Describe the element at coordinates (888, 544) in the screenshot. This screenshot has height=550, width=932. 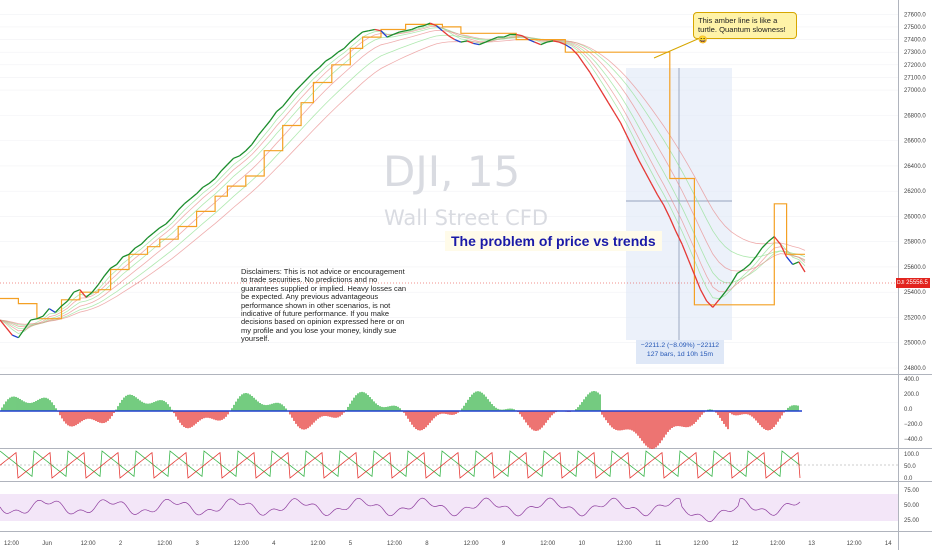
I see `time-tick-label: 14` at that location.